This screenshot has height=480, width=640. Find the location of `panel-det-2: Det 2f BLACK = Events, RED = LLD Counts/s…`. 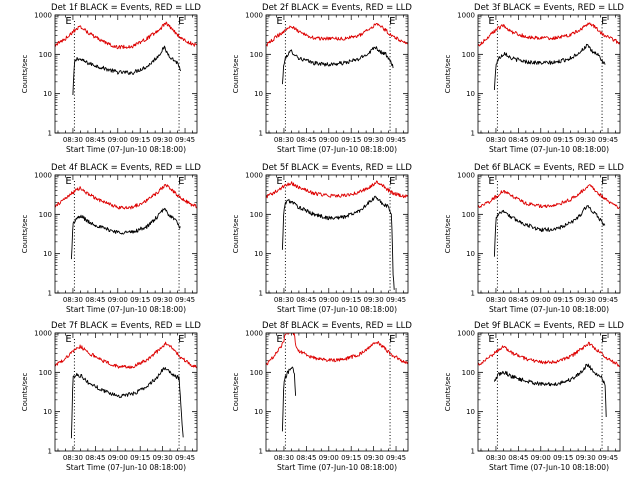

panel-det-2: Det 2f BLACK = Events, RED = LLD Counts/s… is located at coordinates (322, 78).